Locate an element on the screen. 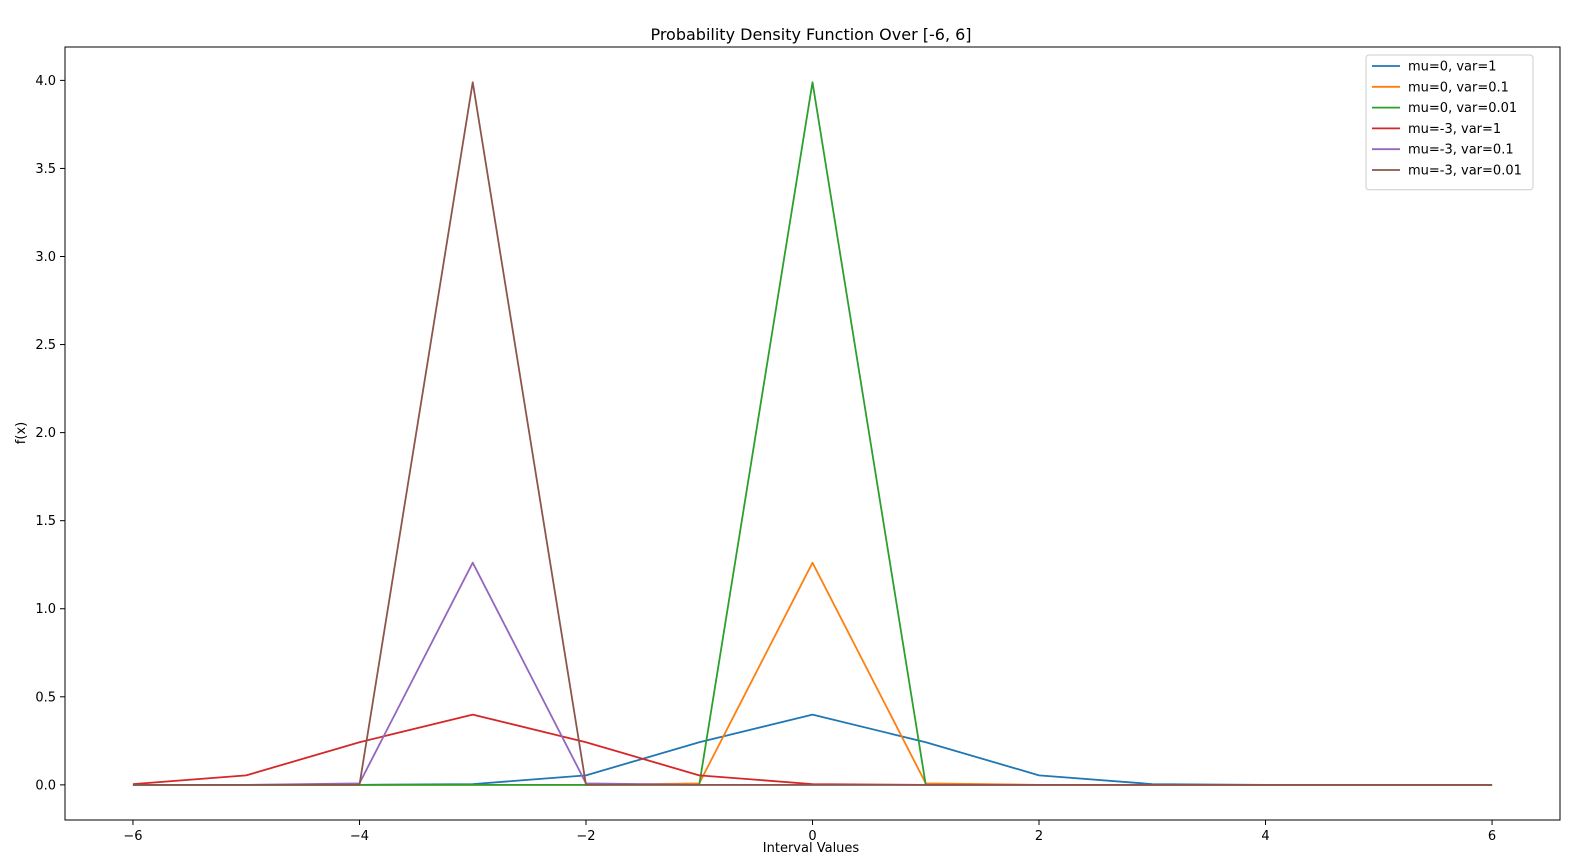  y-tick-label: 3.0 is located at coordinates (45, 257).